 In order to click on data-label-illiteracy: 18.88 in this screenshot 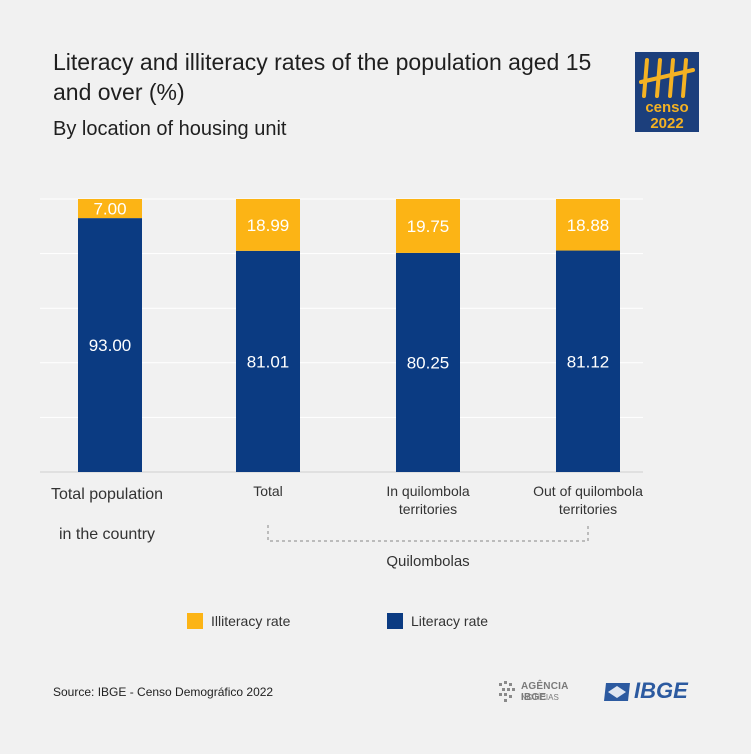, I will do `click(588, 225)`.